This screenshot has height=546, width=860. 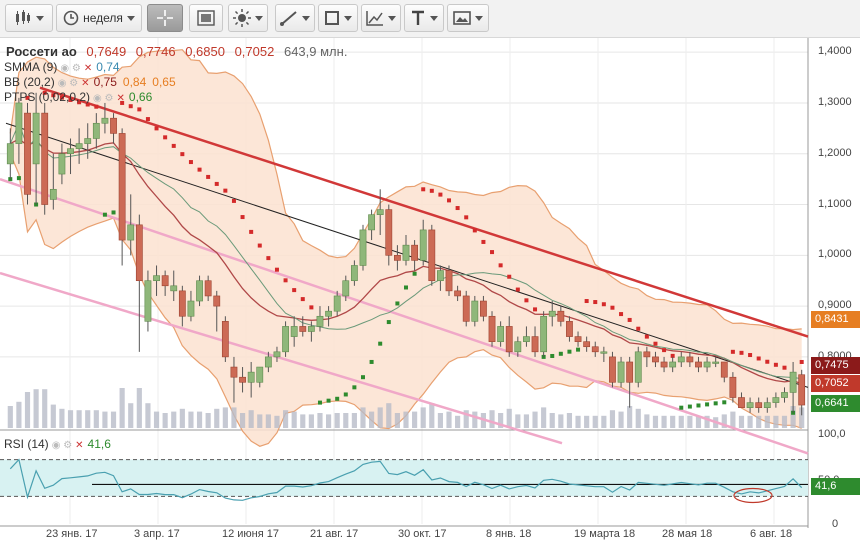 I want to click on bb-legend: BB (20,2) ◉ ⚙ ✕ 0,75 0,84 0,65, so click(x=90, y=82).